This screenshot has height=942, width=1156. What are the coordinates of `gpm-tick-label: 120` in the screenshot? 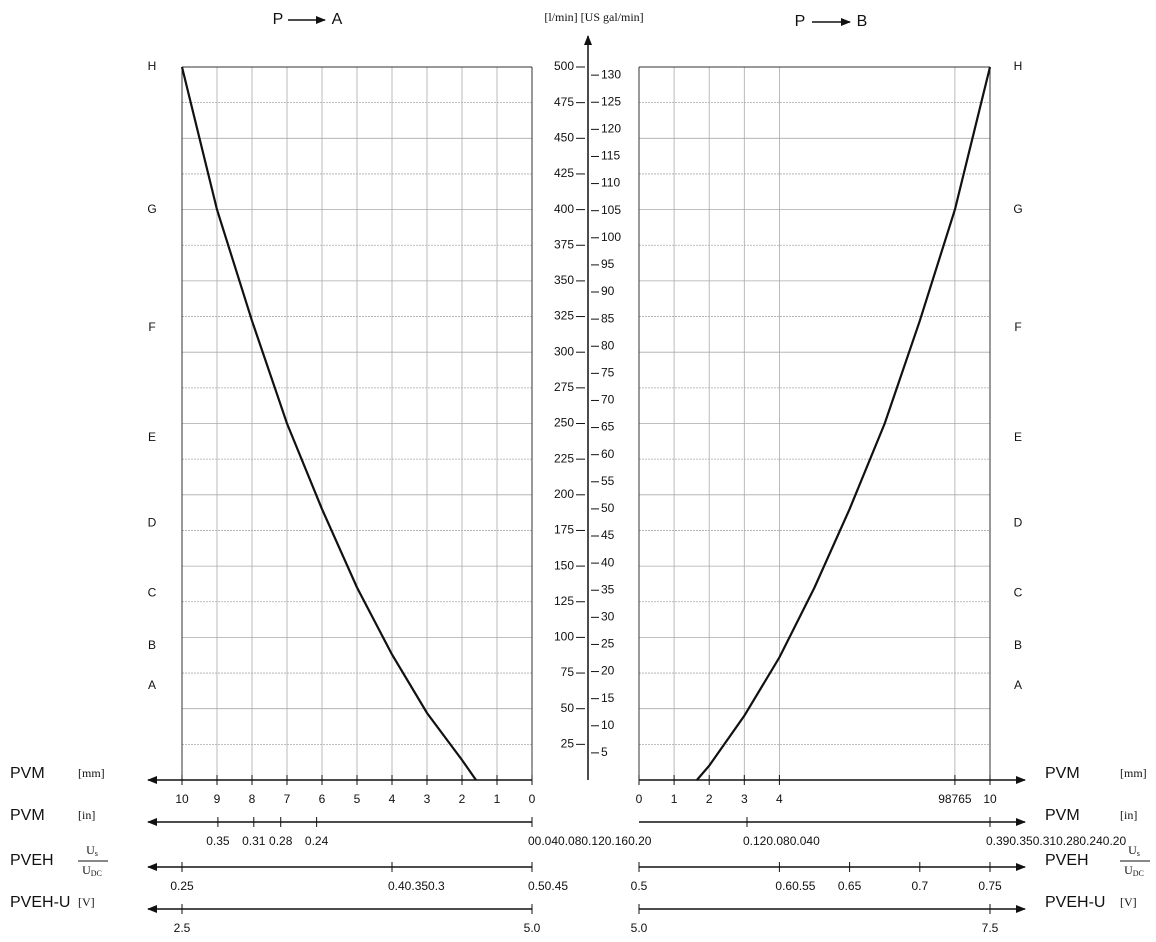 It's located at (611, 129).